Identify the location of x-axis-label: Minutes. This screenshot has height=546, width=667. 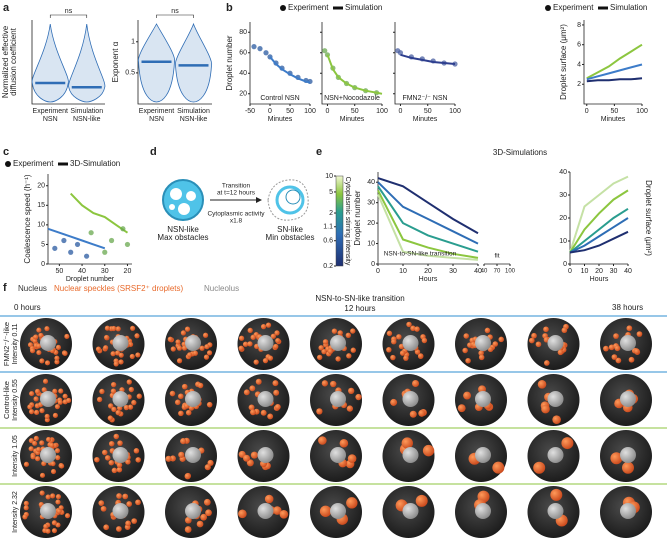
(280, 119).